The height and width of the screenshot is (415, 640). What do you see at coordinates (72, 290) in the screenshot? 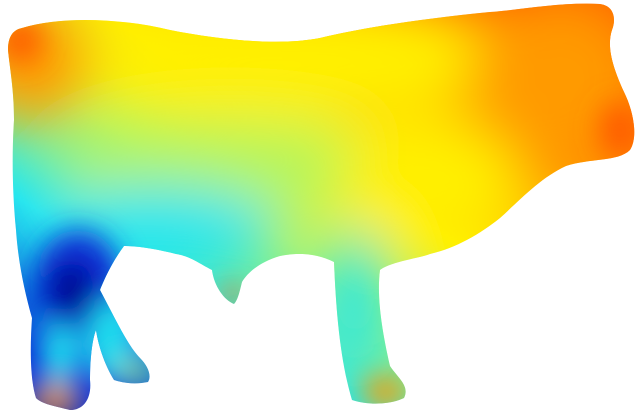
I see `cold-hind-leg-core` at bounding box center [72, 290].